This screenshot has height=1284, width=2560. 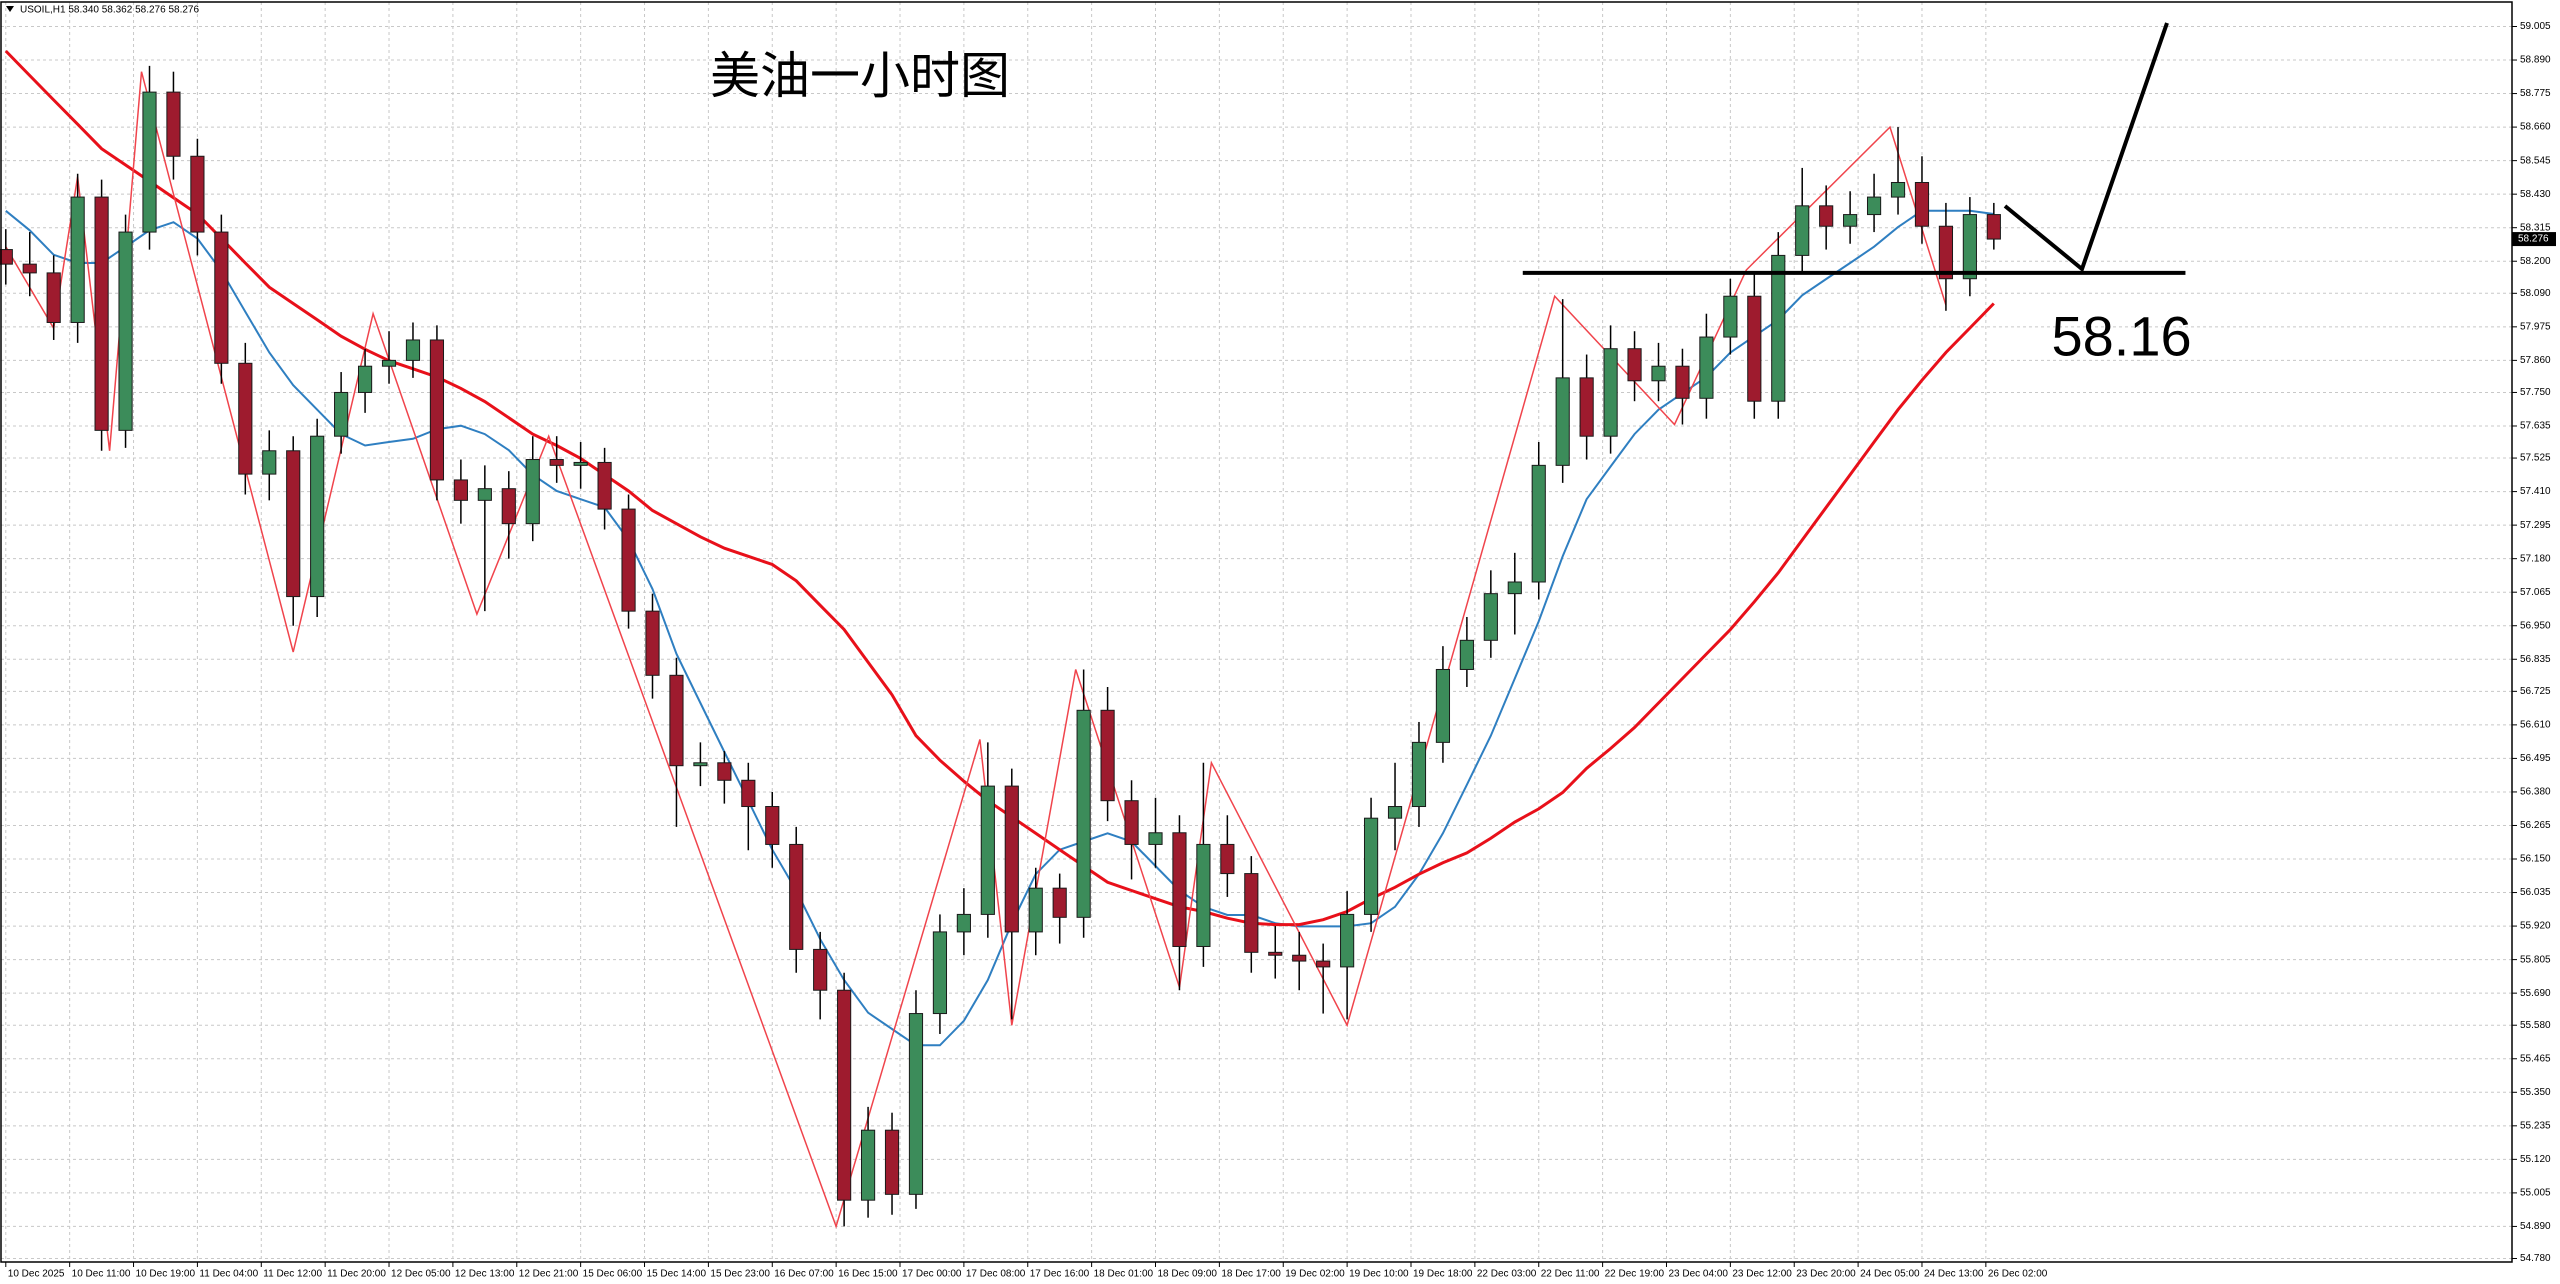 What do you see at coordinates (1379, 1274) in the screenshot?
I see `x-tick-label: 19 Dec 10:00` at bounding box center [1379, 1274].